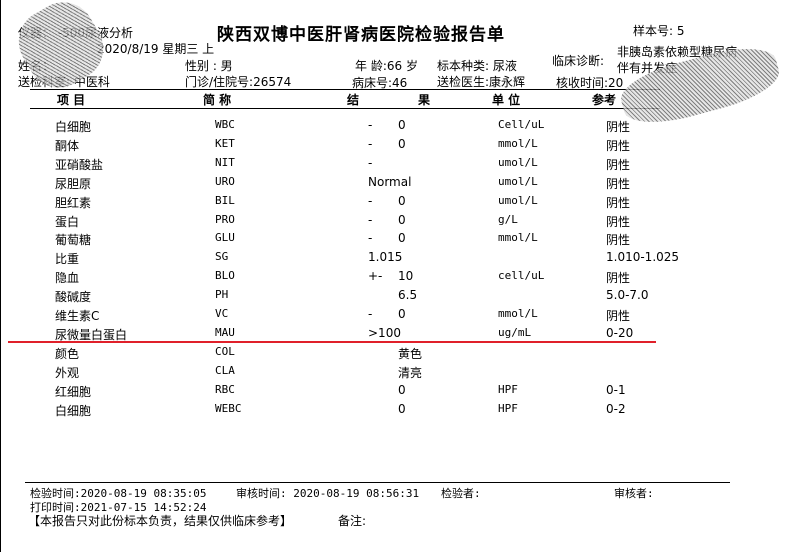  What do you see at coordinates (406, 276) in the screenshot?
I see `cell-value: 10` at bounding box center [406, 276].